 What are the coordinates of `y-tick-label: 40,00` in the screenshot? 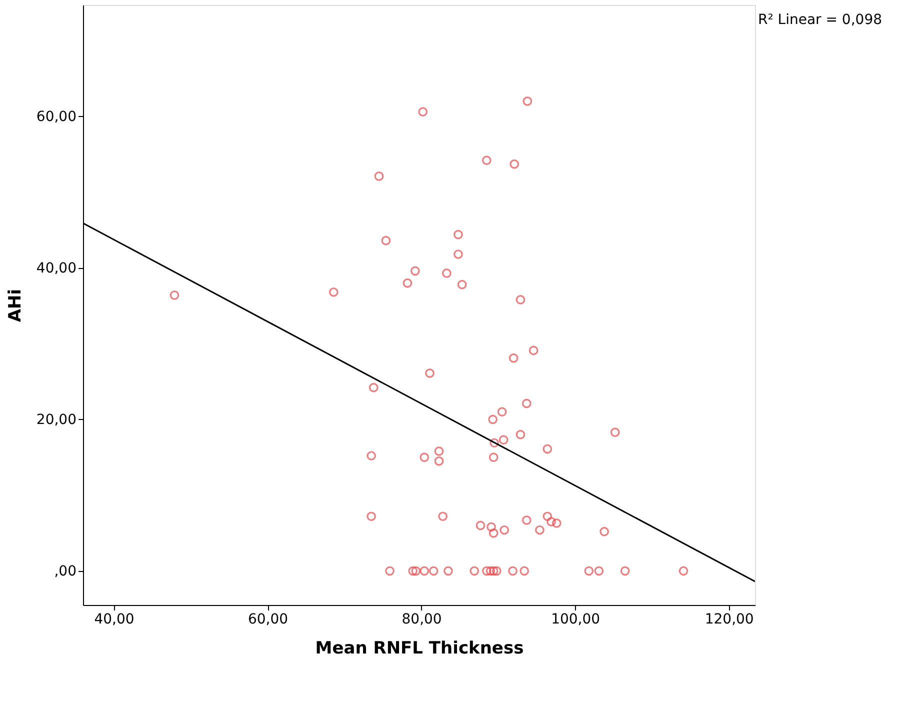 It's located at (56, 268).